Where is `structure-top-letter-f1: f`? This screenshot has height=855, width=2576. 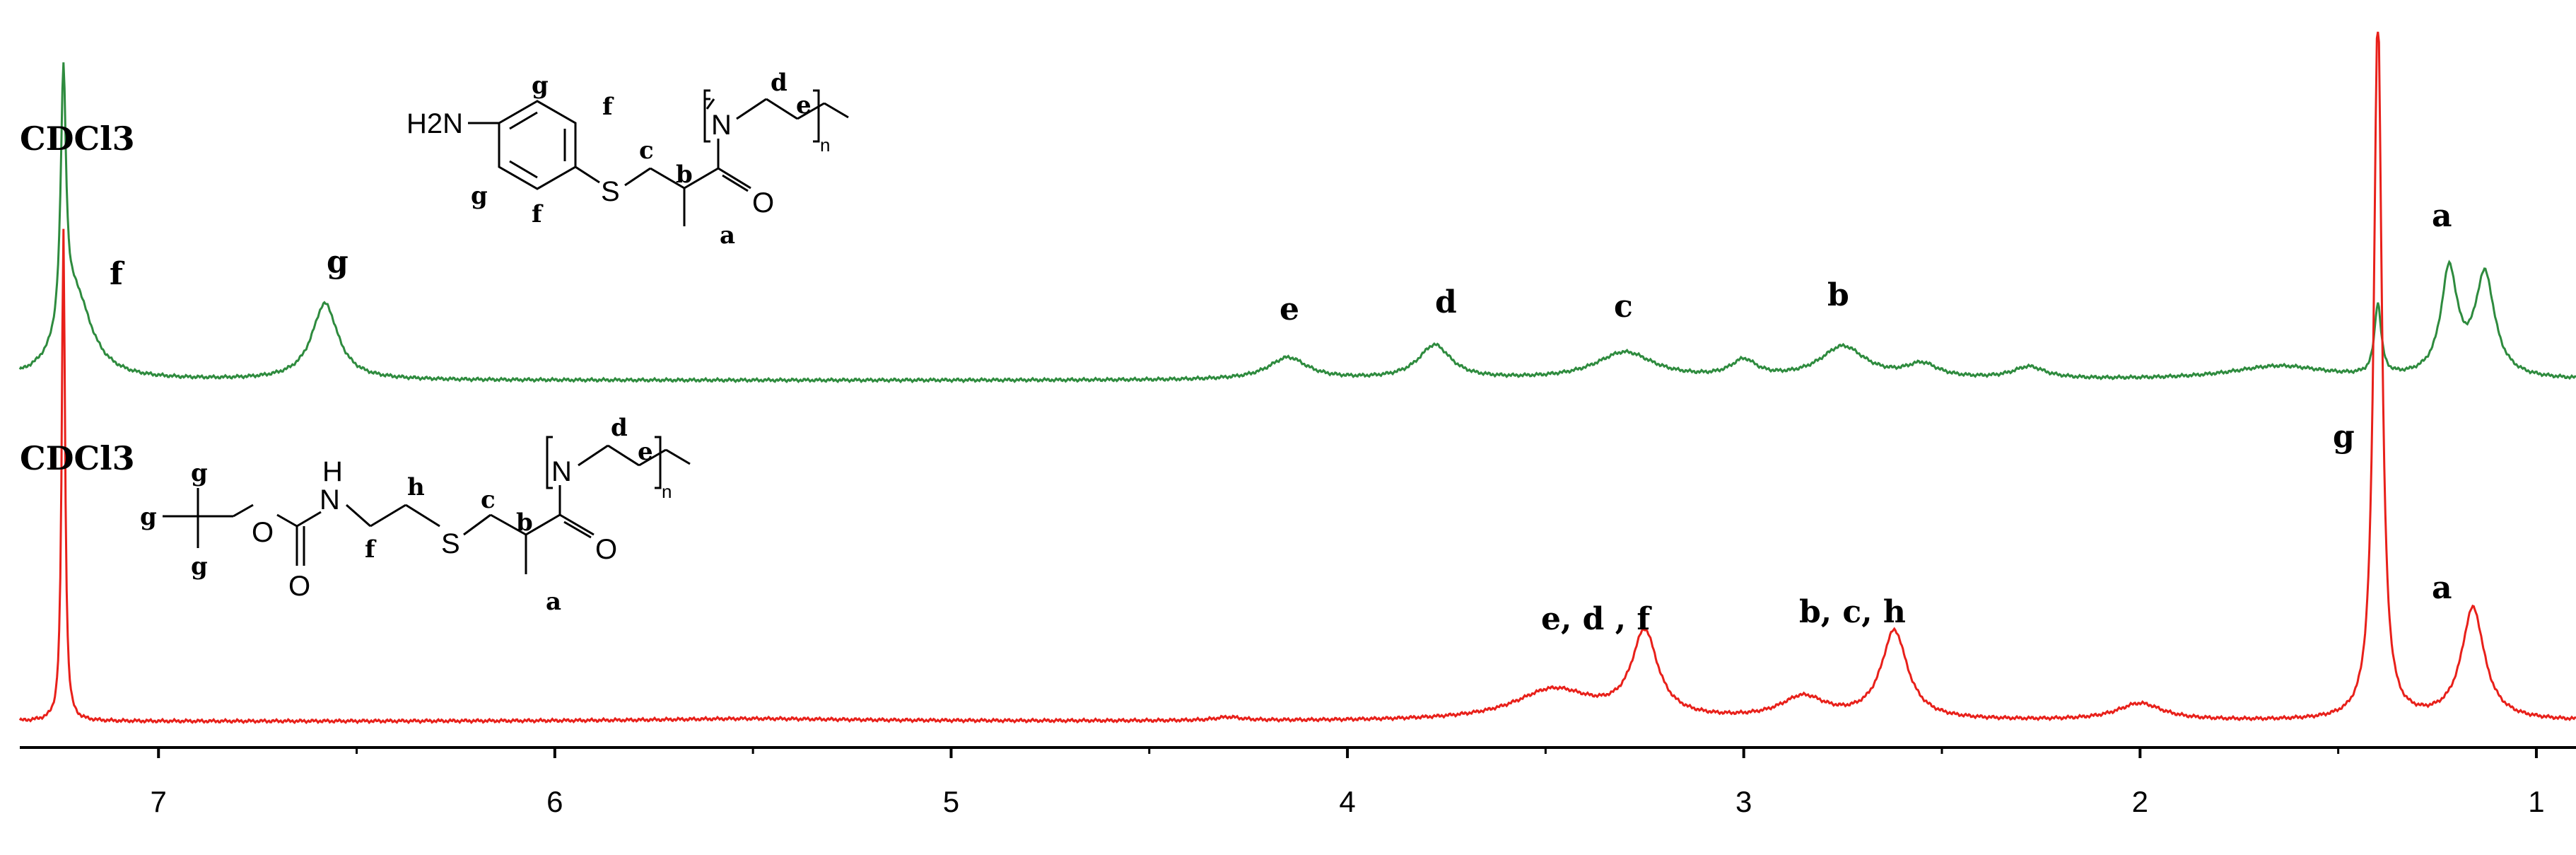
structure-top-letter-f1: f is located at coordinates (608, 107).